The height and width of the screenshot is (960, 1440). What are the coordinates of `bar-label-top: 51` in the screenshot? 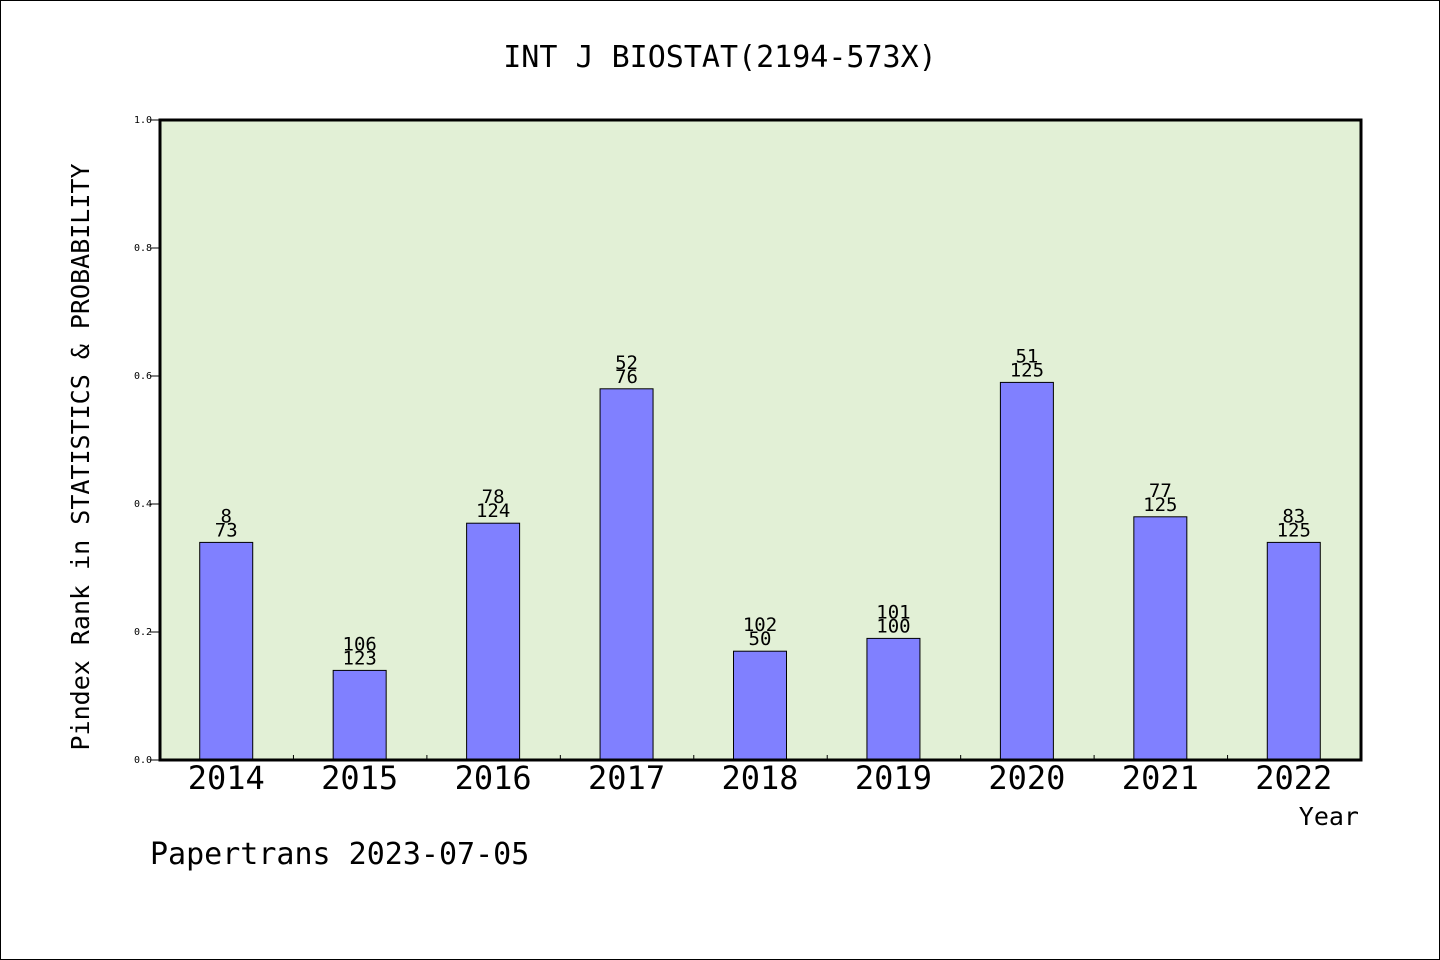 It's located at (1026, 356).